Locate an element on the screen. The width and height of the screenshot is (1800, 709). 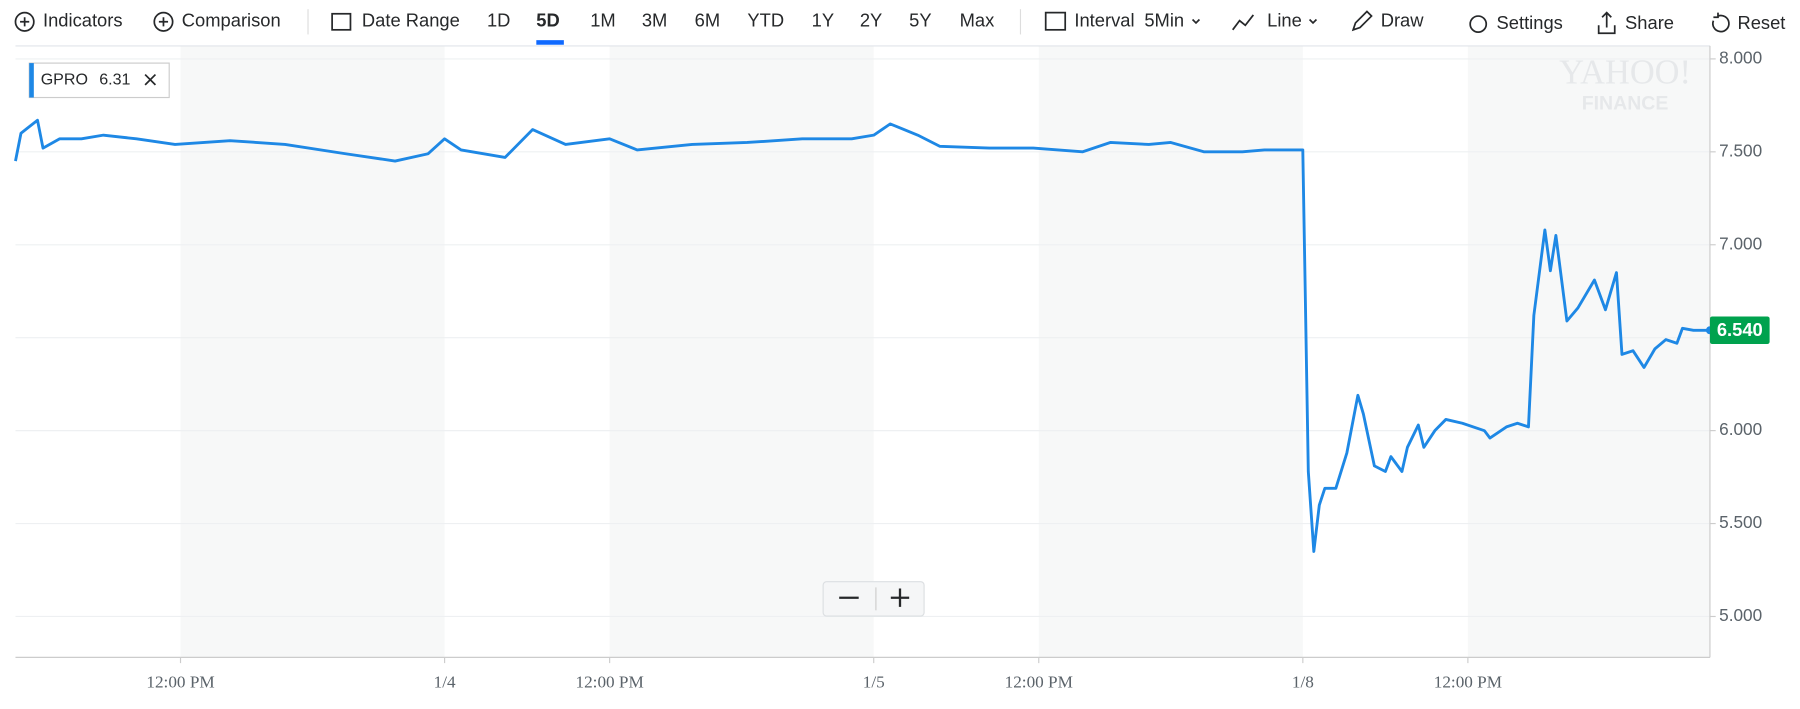
x-tick-label: 1/4 is located at coordinates (445, 682).